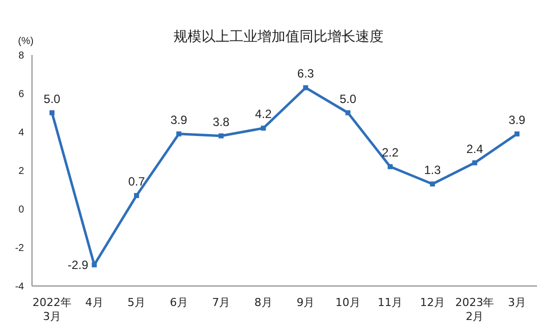 This screenshot has width=557, height=334. What do you see at coordinates (137, 181) in the screenshot?
I see `data-label: 0.7` at bounding box center [137, 181].